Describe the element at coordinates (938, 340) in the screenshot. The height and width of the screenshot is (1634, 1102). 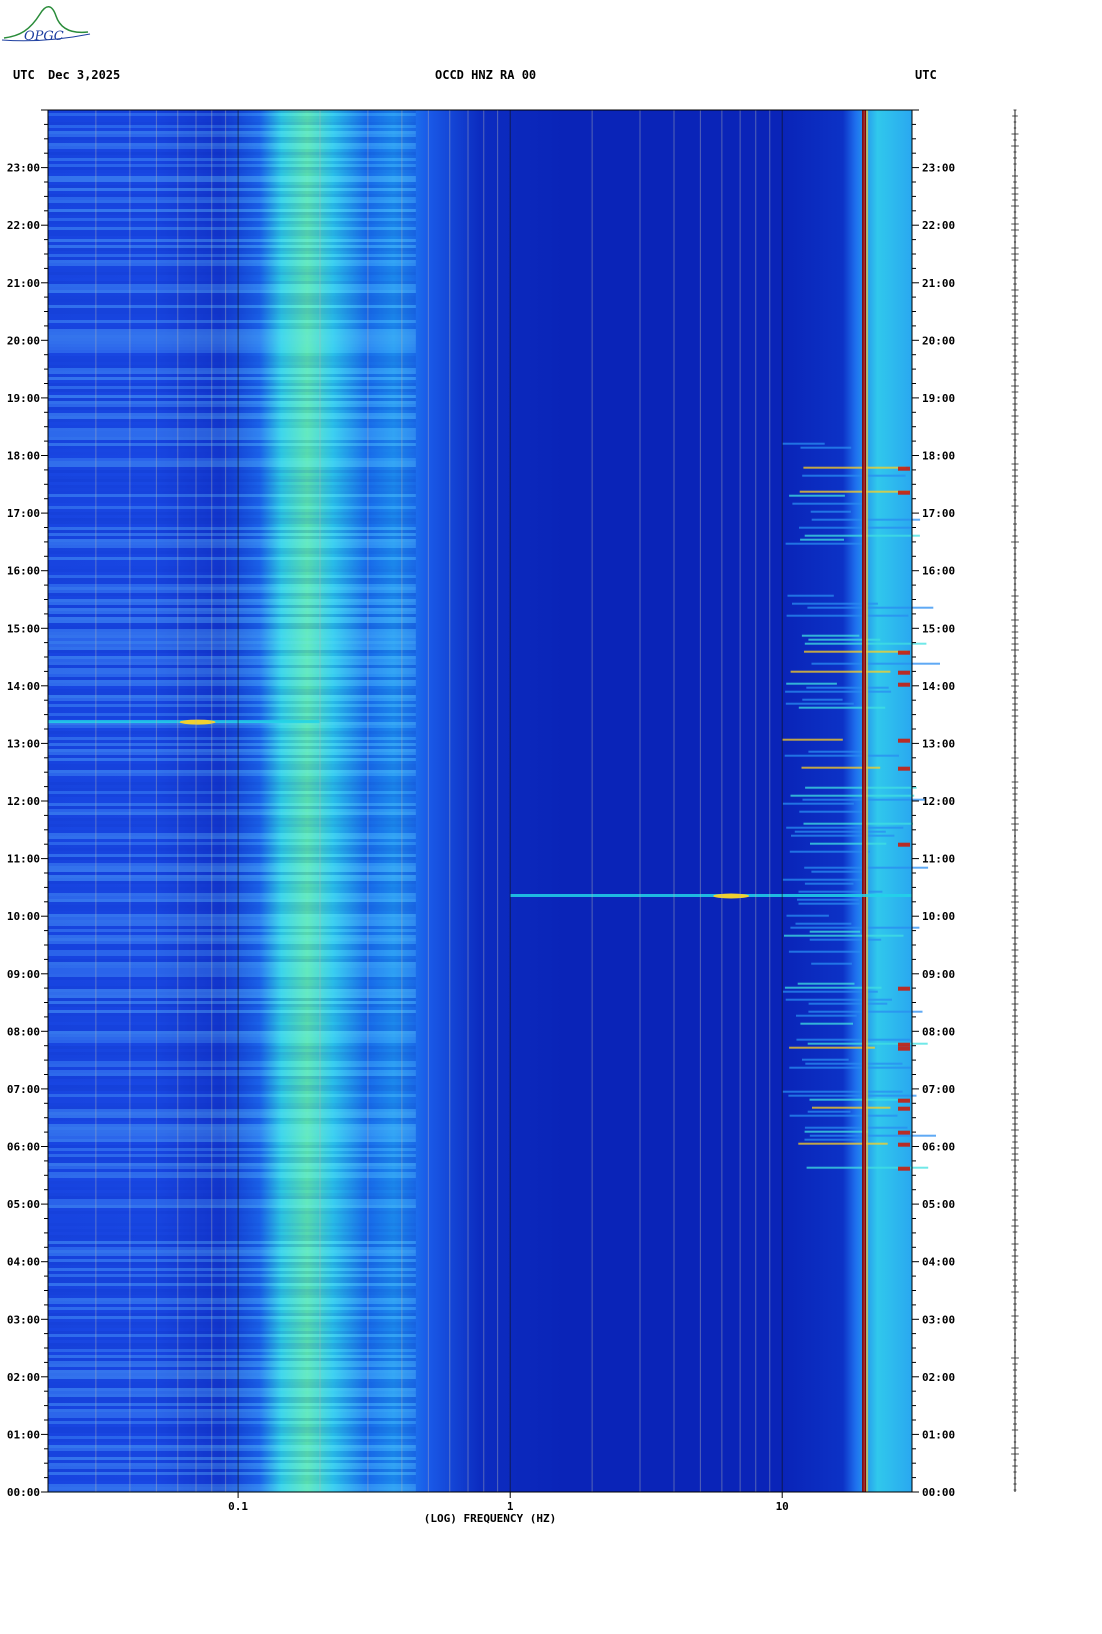
I see `time-label-right: 20:00` at that location.